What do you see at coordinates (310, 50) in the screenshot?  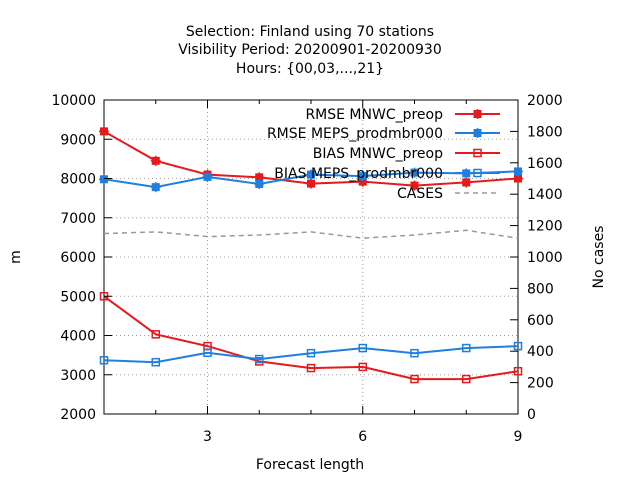 I see `chart-title-line-2: Visibility Period: 20200901-20200930` at bounding box center [310, 50].